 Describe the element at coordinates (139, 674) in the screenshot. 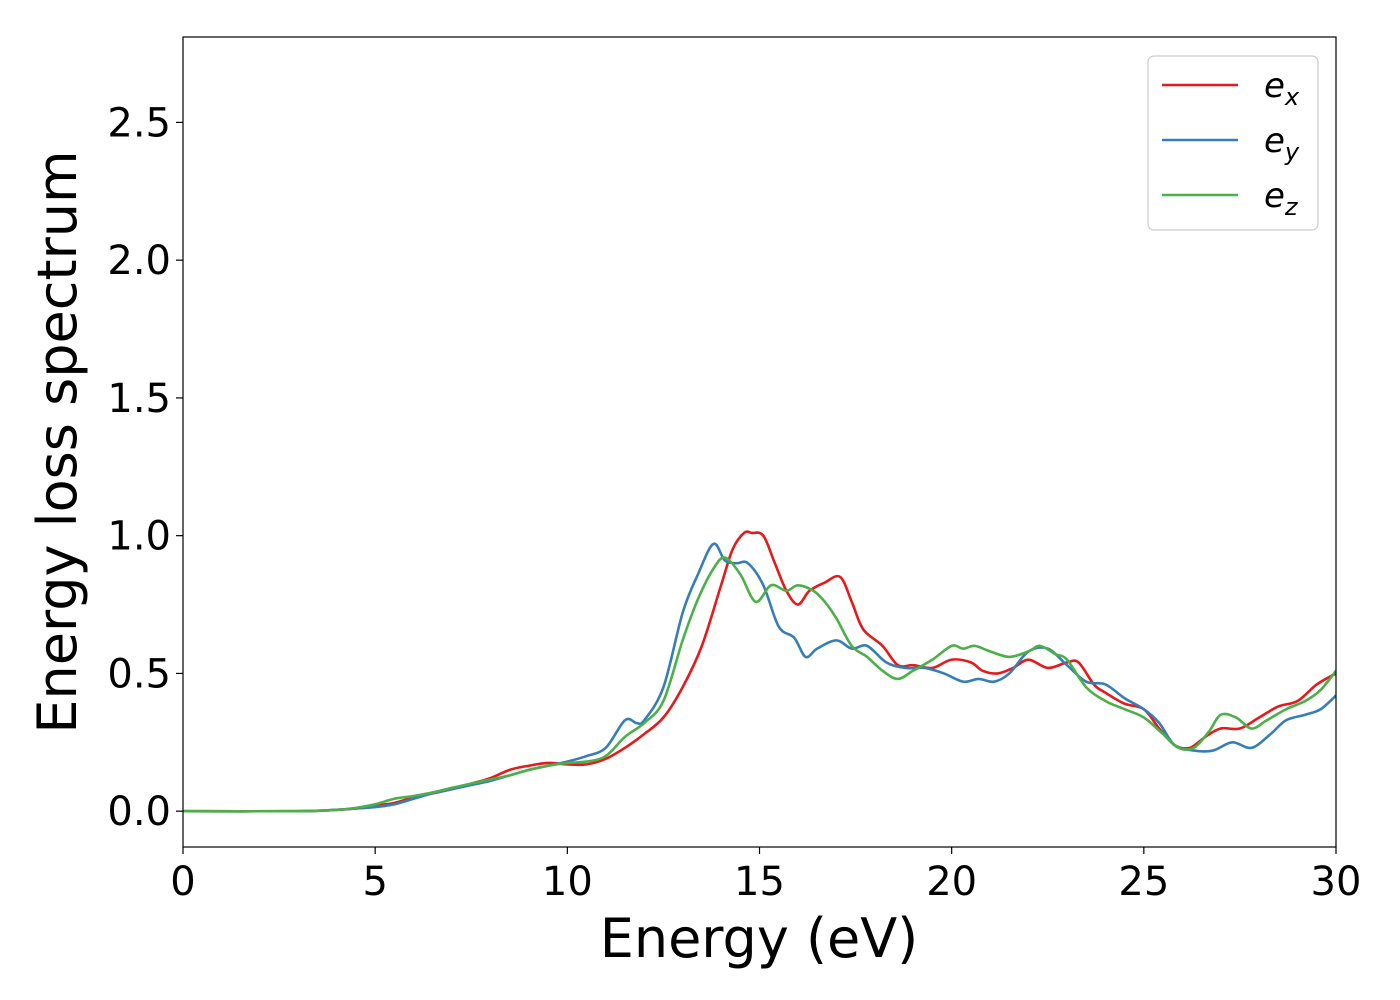

I see `y-tick-label: 0.5` at that location.